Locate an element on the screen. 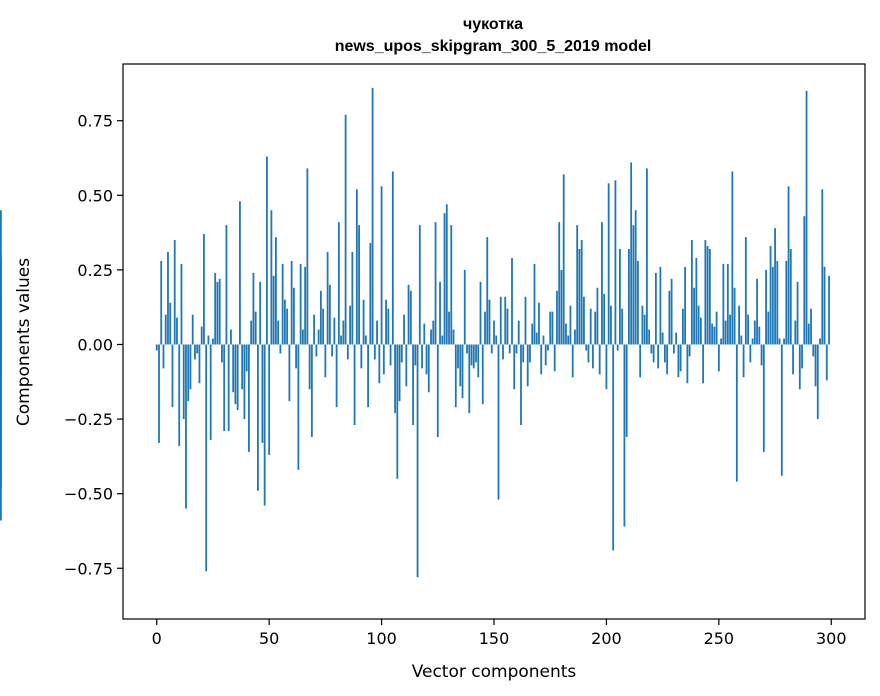 The image size is (880, 696). y-tick-label: −0.50 is located at coordinates (88, 494).